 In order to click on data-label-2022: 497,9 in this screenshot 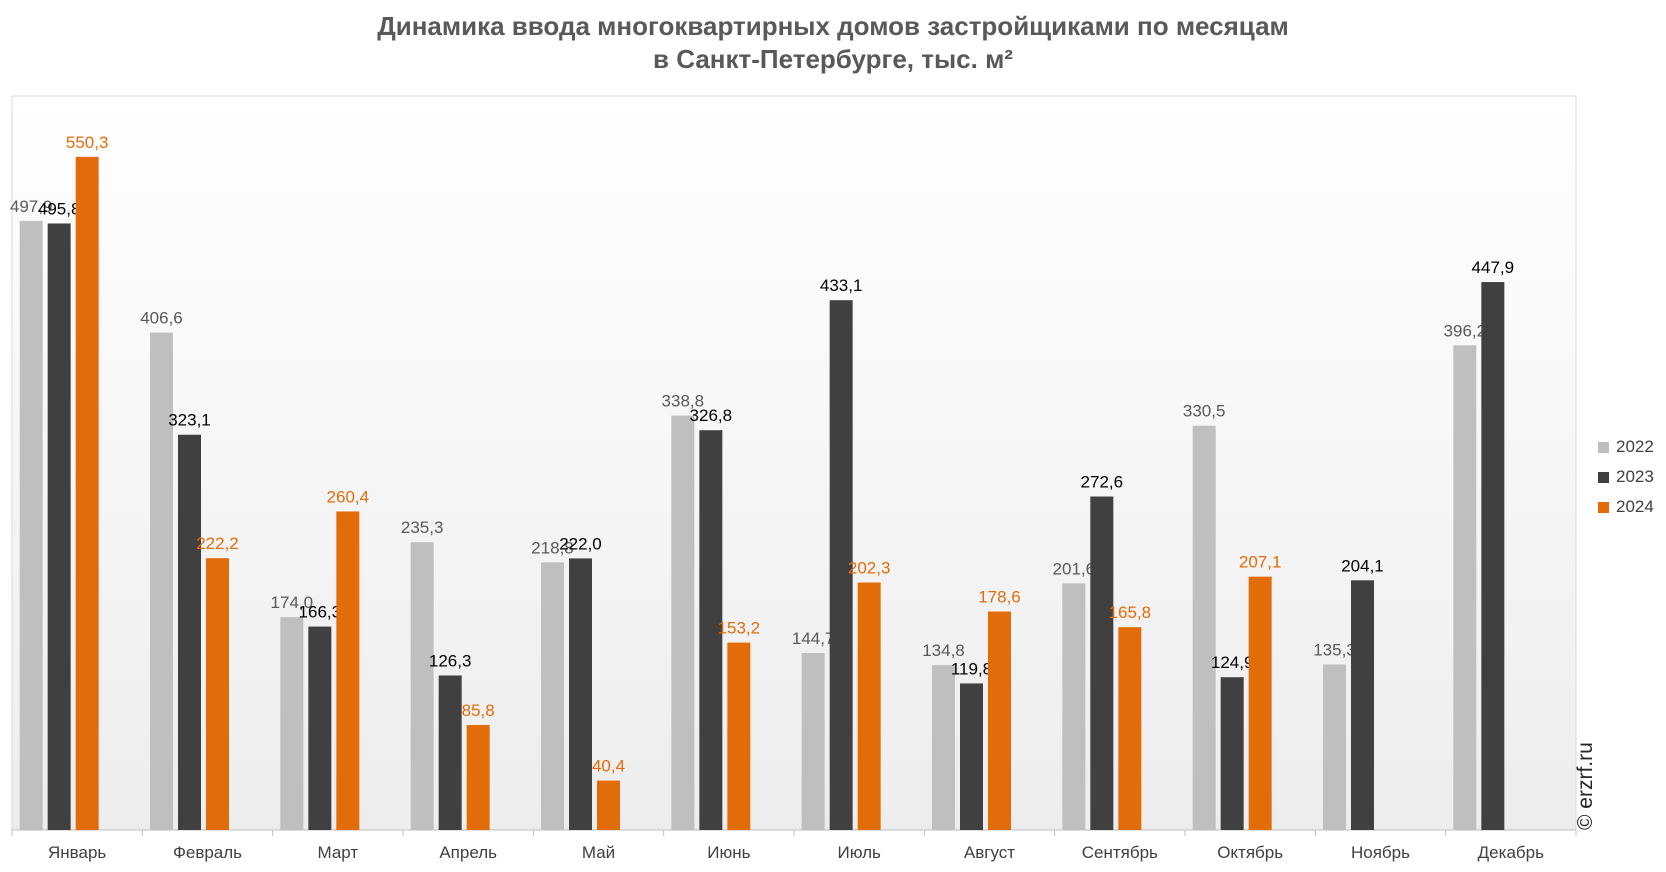, I will do `click(31, 206)`.